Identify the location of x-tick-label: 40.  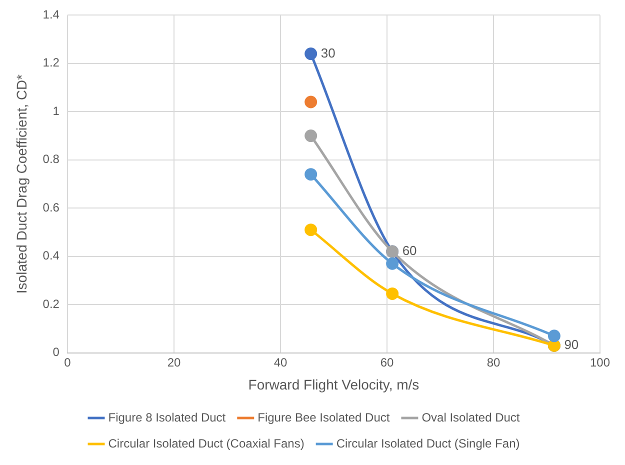
(281, 362).